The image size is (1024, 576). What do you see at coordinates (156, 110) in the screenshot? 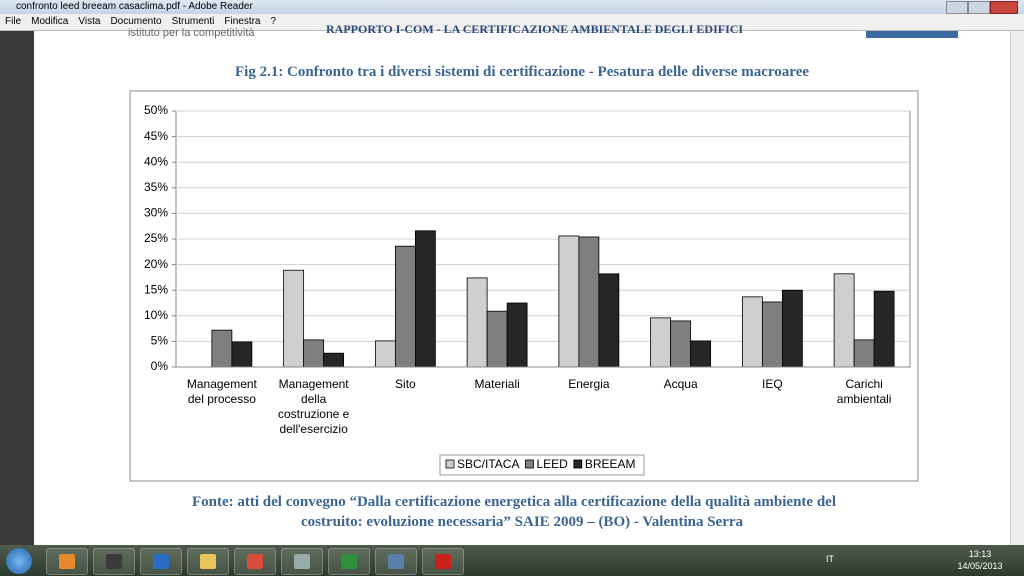
I see `y-tick-label: 50%` at bounding box center [156, 110].